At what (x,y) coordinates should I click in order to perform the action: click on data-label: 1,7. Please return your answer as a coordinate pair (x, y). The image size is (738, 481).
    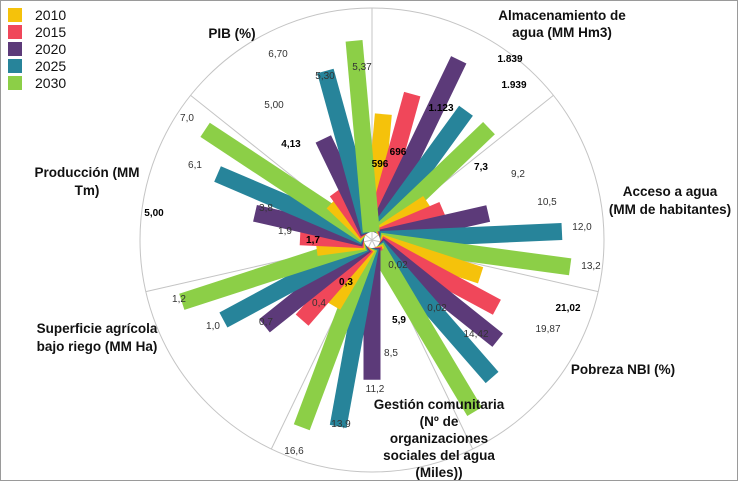
    Looking at the image, I should click on (313, 240).